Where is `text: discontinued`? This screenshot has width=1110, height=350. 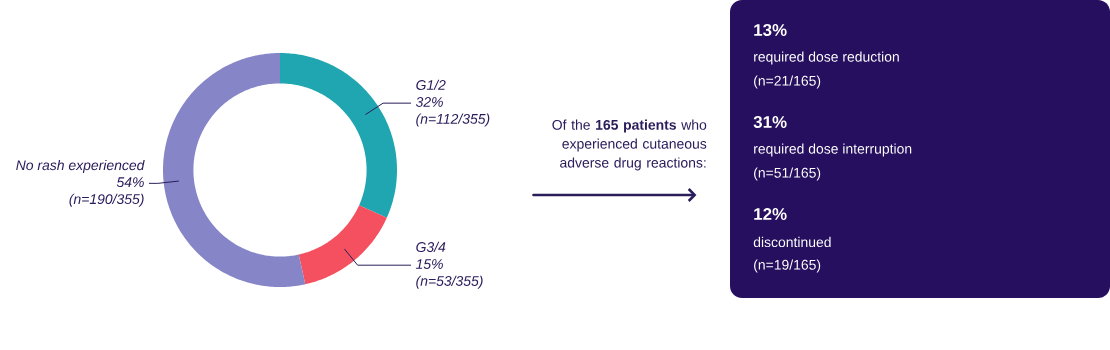
text: discontinued is located at coordinates (792, 242).